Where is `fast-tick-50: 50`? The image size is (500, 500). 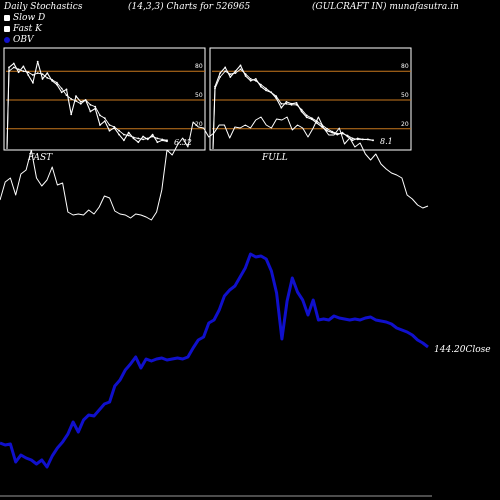 fast-tick-50: 50 is located at coordinates (199, 95).